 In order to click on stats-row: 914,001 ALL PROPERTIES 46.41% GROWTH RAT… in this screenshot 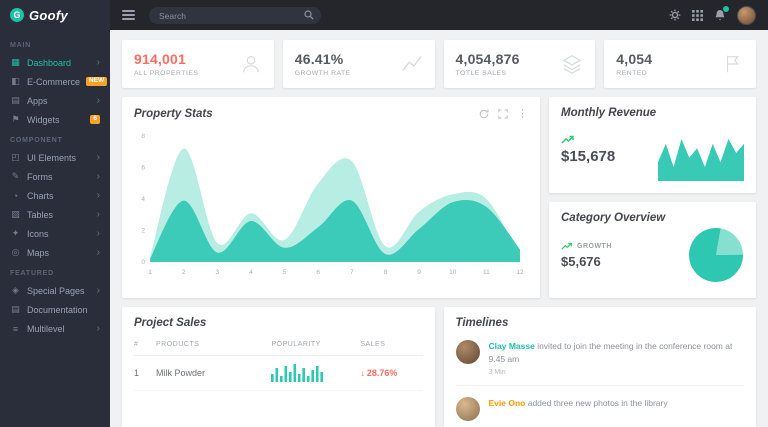, I will do `click(439, 64)`.